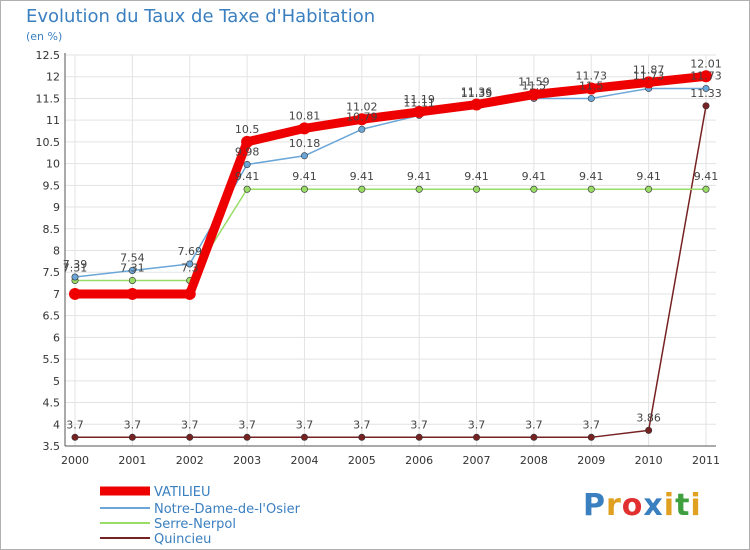  I want to click on logo-letter: x, so click(653, 505).